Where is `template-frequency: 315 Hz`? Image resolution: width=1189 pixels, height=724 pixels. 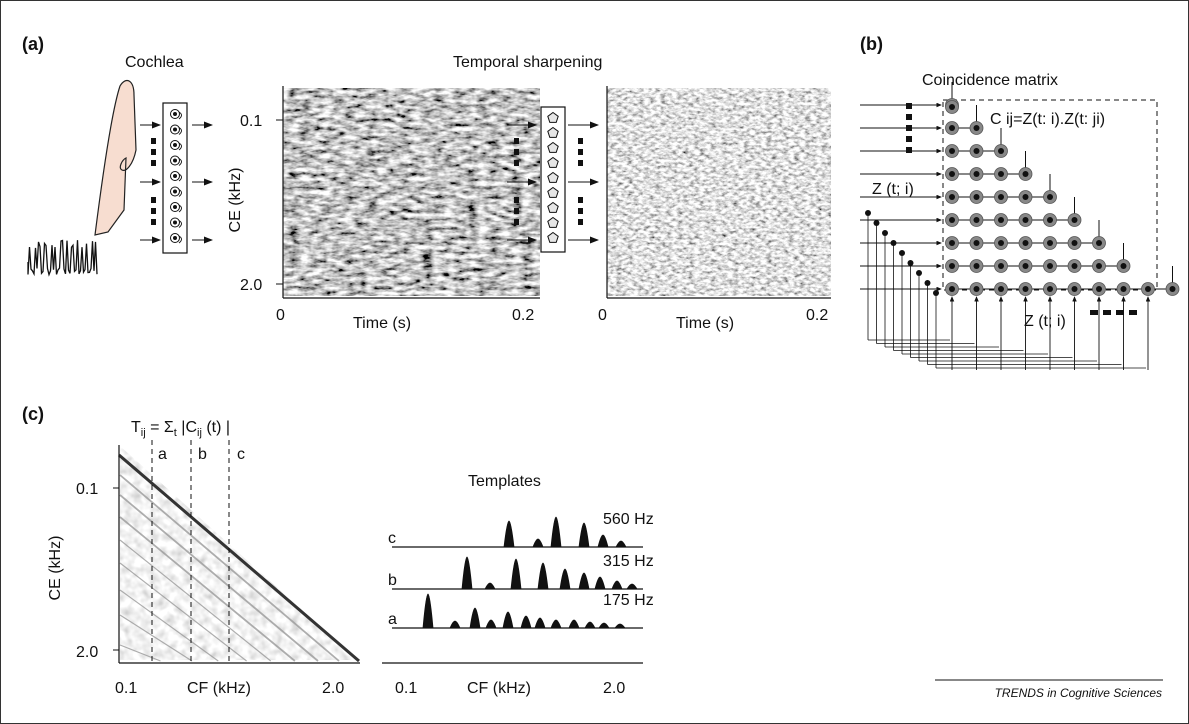 template-frequency: 315 Hz is located at coordinates (628, 561).